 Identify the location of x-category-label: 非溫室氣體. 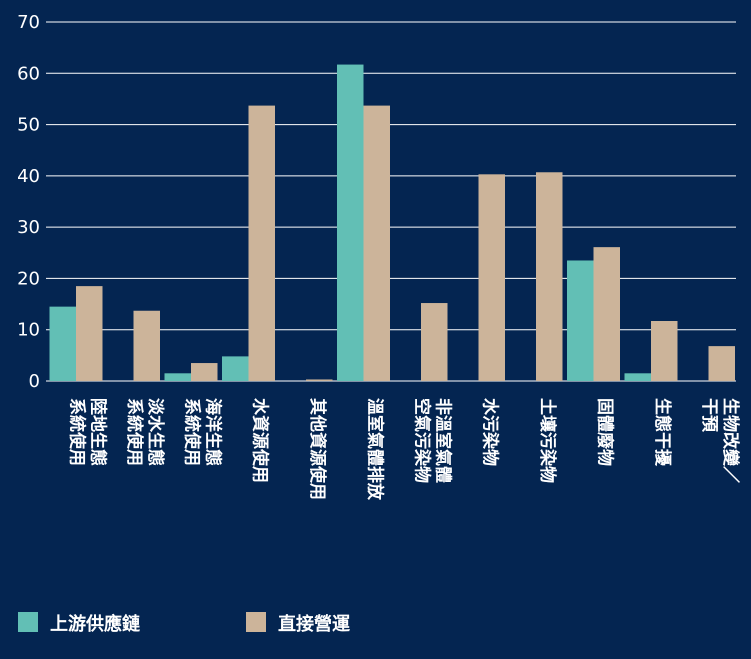
(442, 440).